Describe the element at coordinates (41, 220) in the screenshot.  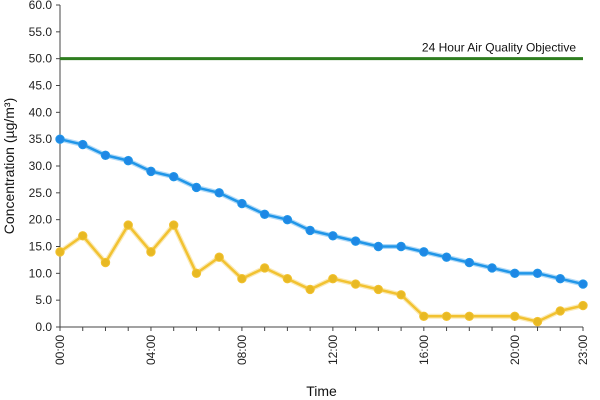
I see `y-tick-label: 20.0` at that location.